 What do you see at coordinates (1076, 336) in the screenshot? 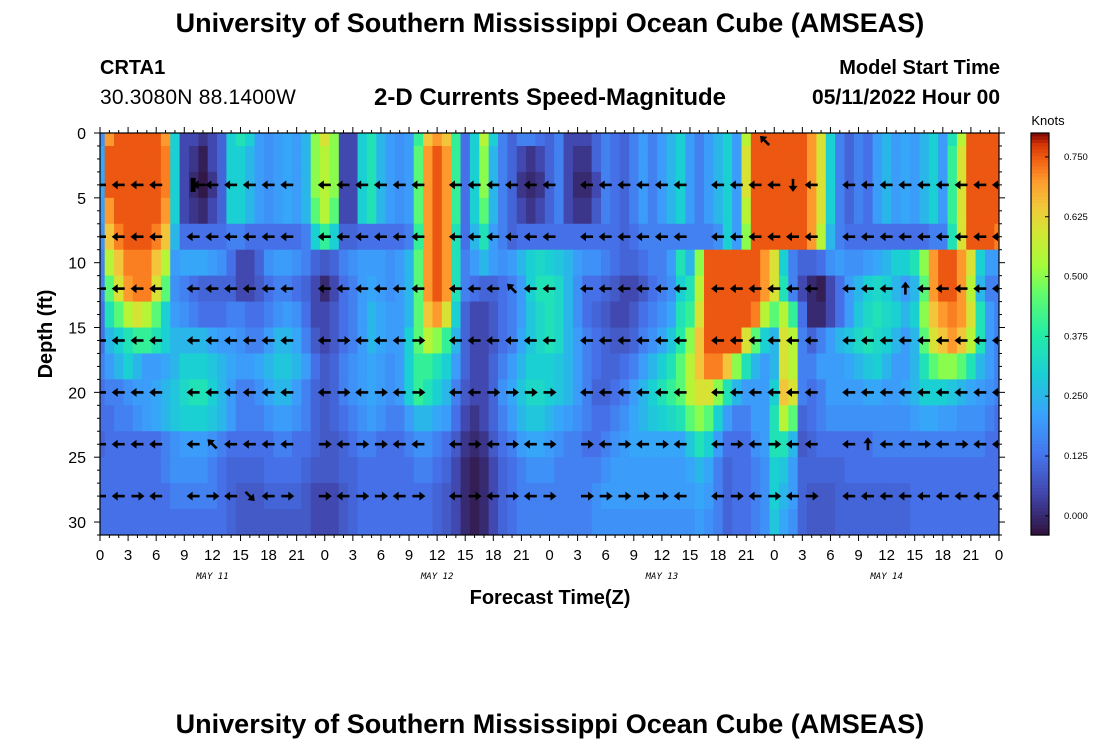
I see `colorbar-tick-label: 0.375` at bounding box center [1076, 336].